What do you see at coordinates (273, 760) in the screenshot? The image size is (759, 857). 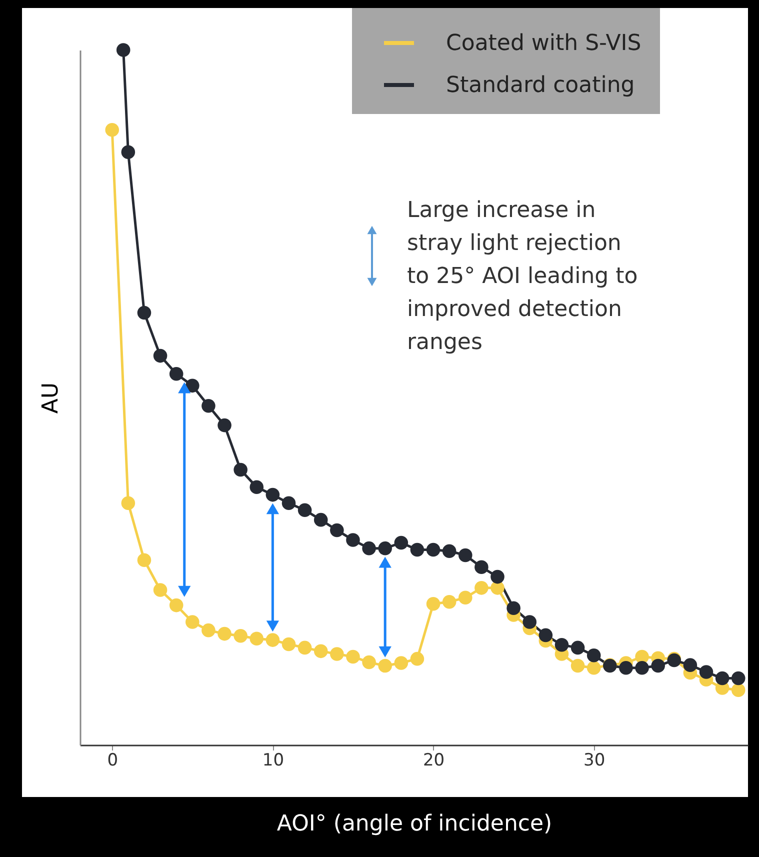 I see `x-tick-label: 10` at bounding box center [273, 760].